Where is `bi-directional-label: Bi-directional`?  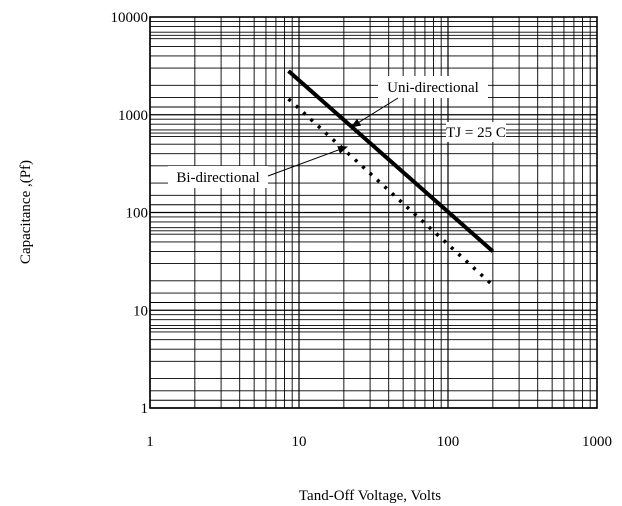 bi-directional-label: Bi-directional is located at coordinates (217, 178).